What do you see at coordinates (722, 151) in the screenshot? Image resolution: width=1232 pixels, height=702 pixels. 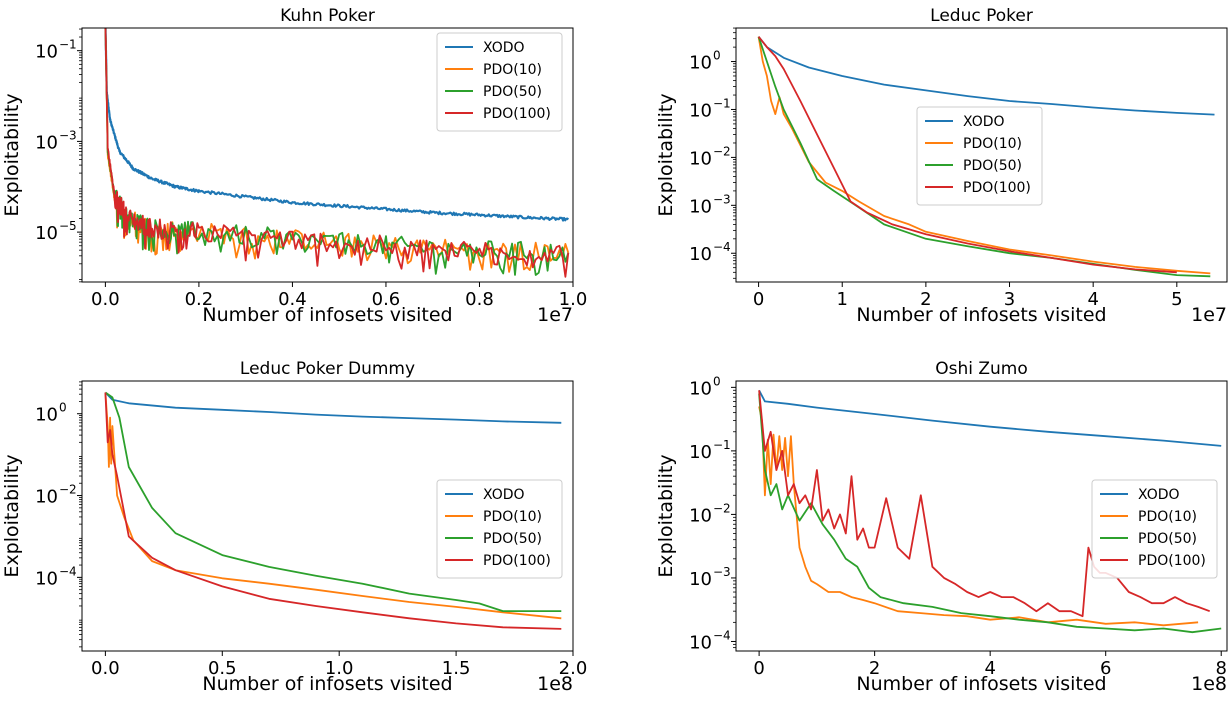 I see `chart-1-y-tick-exponent: −2` at bounding box center [722, 151].